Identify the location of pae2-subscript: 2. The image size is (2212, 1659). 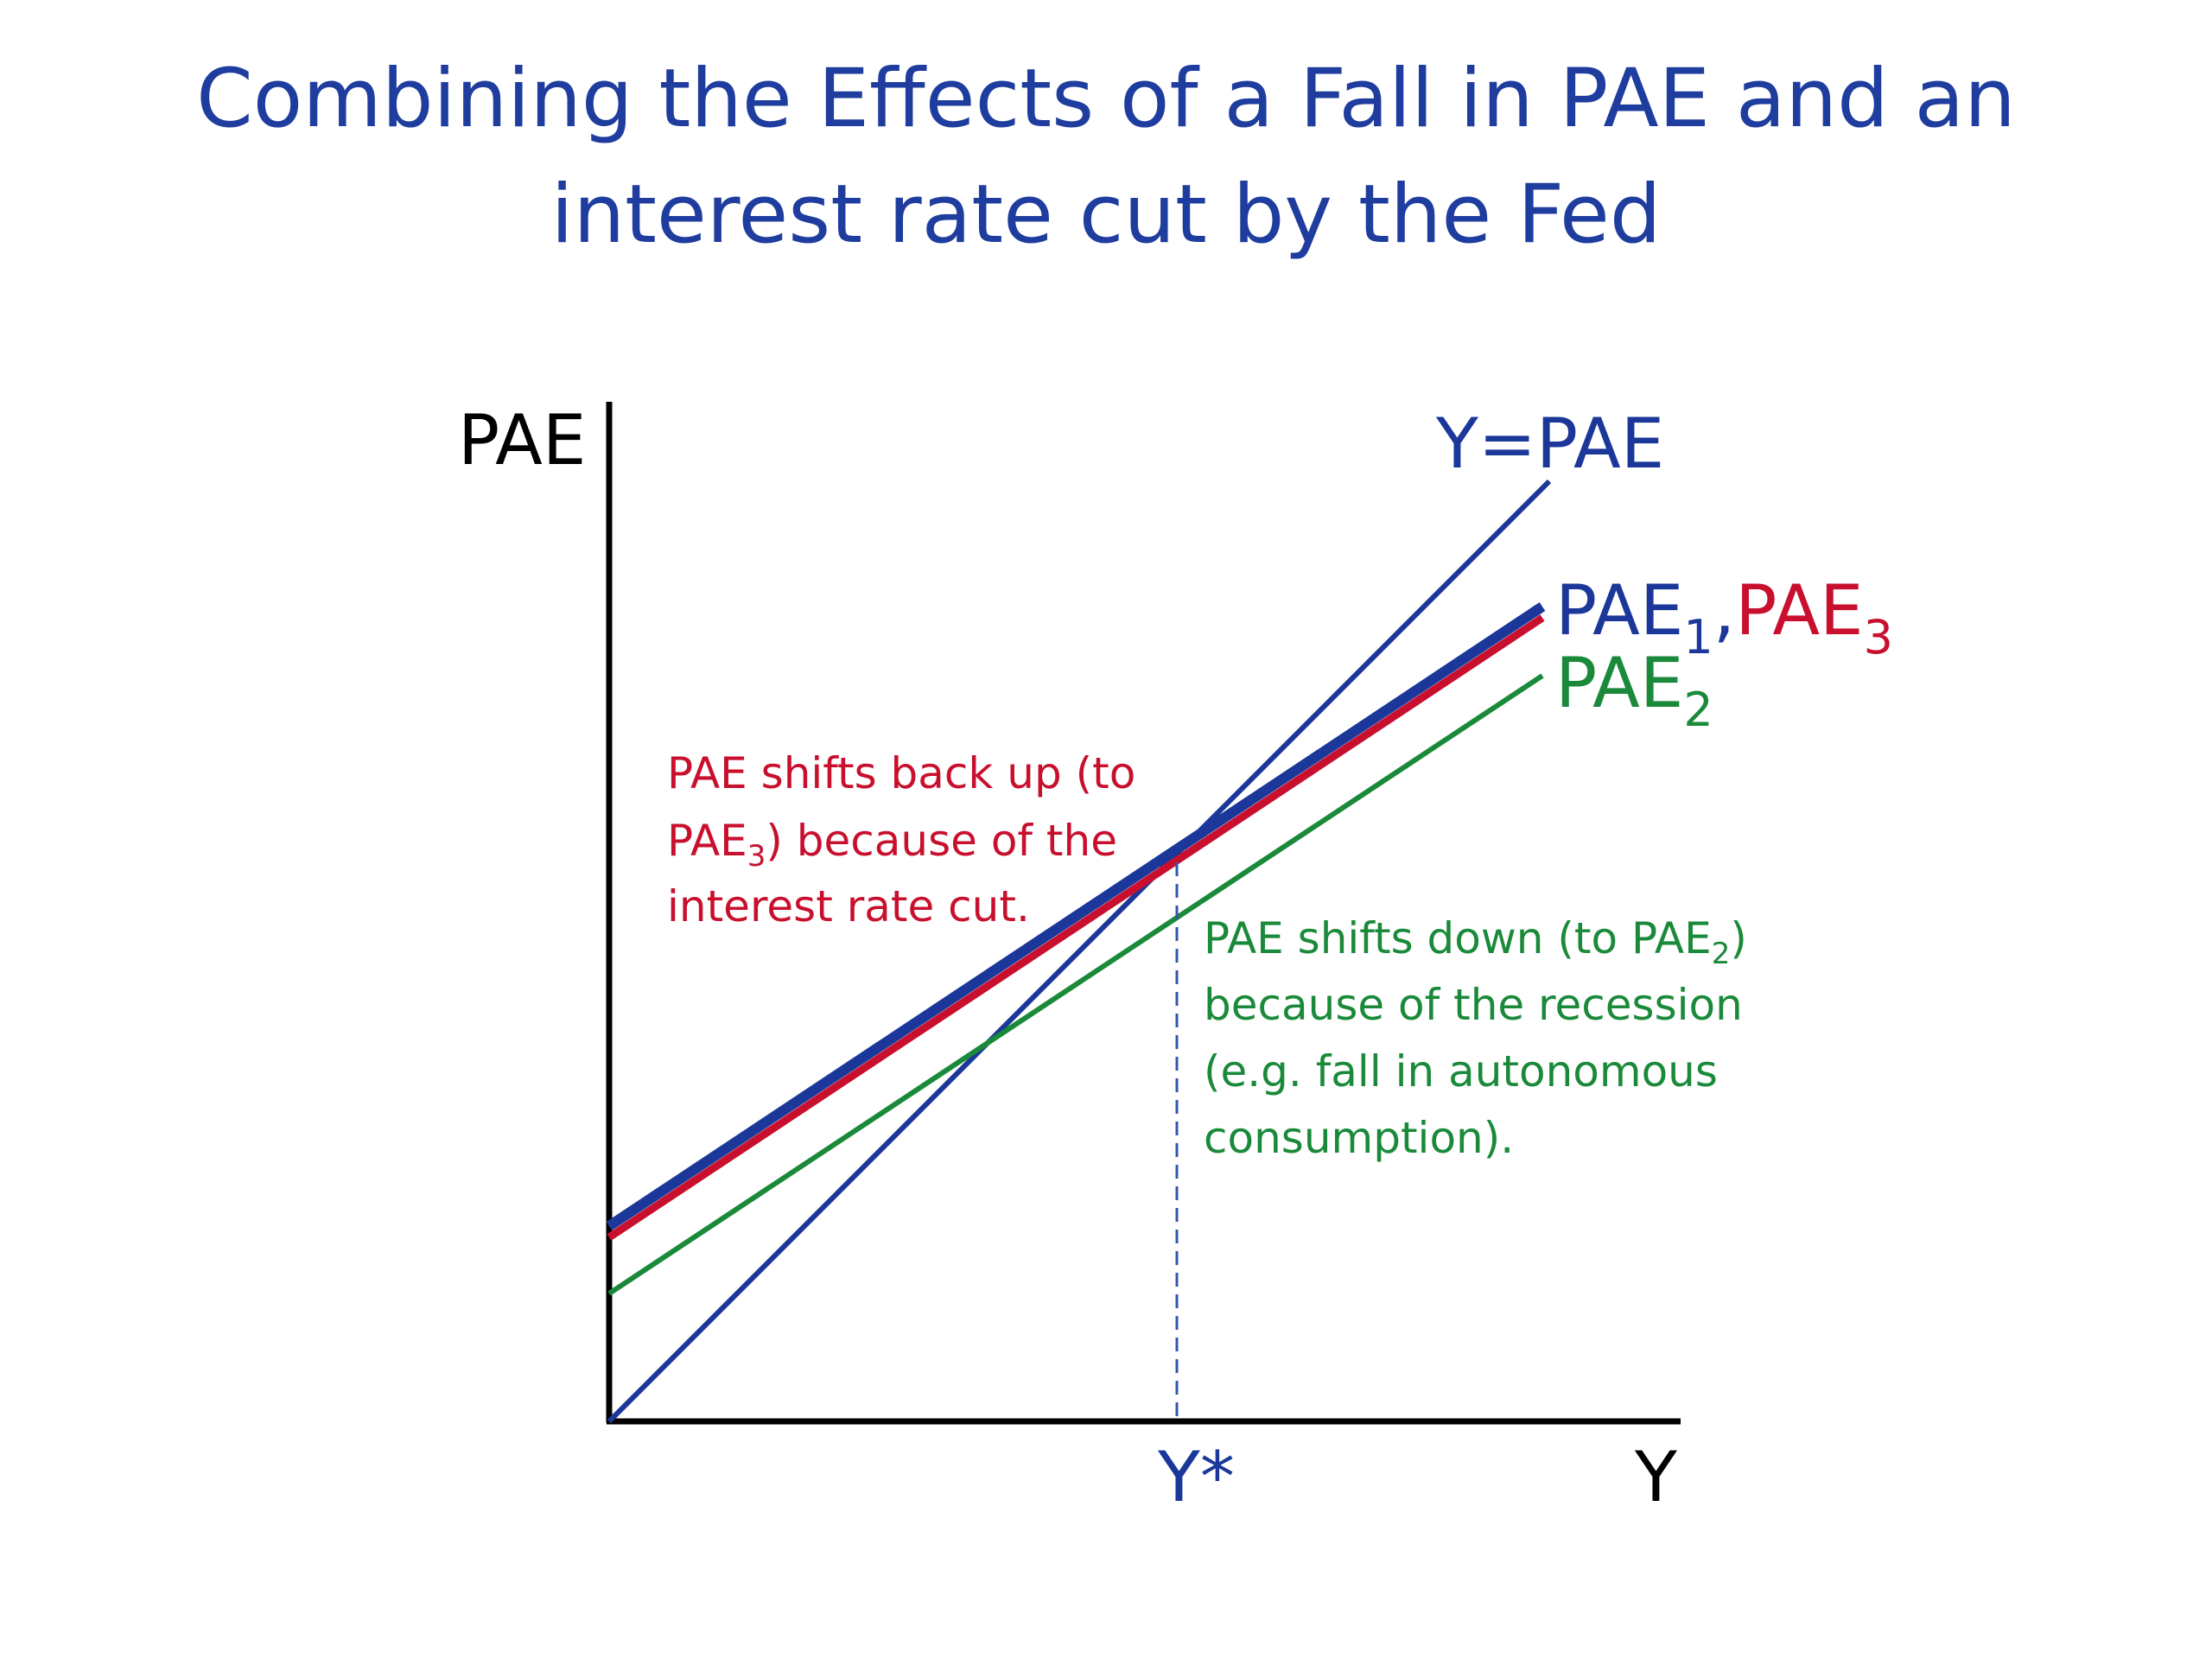
(1698, 710).